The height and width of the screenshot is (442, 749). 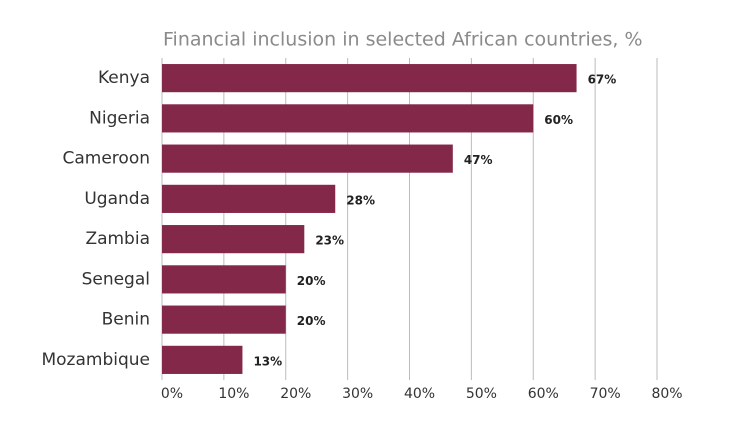 What do you see at coordinates (605, 394) in the screenshot?
I see `x-tick-label: 70%` at bounding box center [605, 394].